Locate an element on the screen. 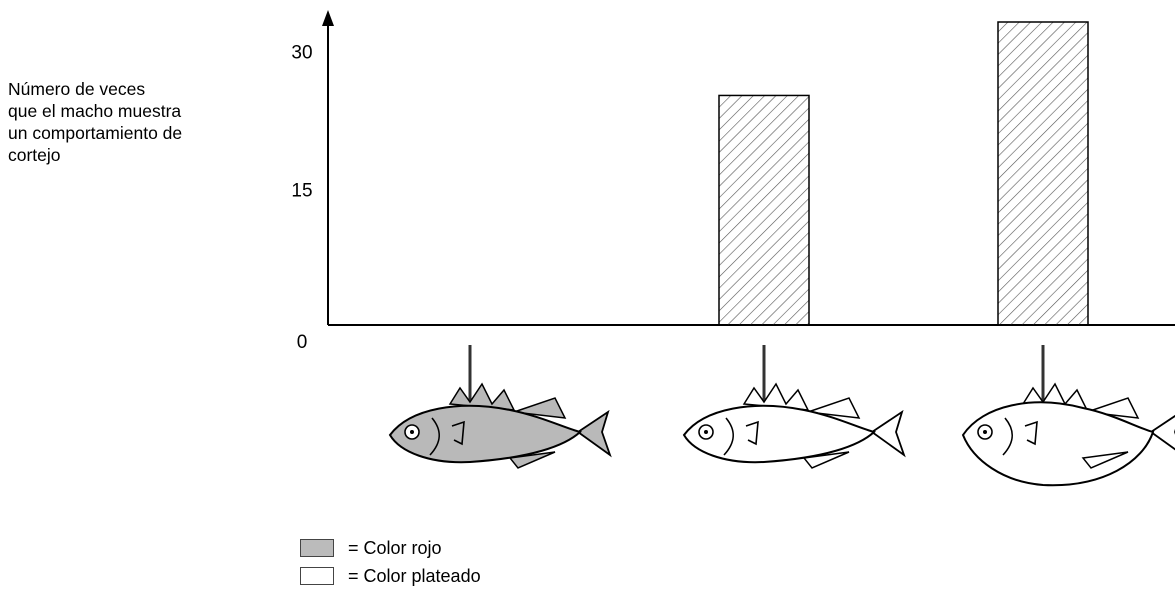 The width and height of the screenshot is (1175, 608). legend-swatch-silver is located at coordinates (317, 576).